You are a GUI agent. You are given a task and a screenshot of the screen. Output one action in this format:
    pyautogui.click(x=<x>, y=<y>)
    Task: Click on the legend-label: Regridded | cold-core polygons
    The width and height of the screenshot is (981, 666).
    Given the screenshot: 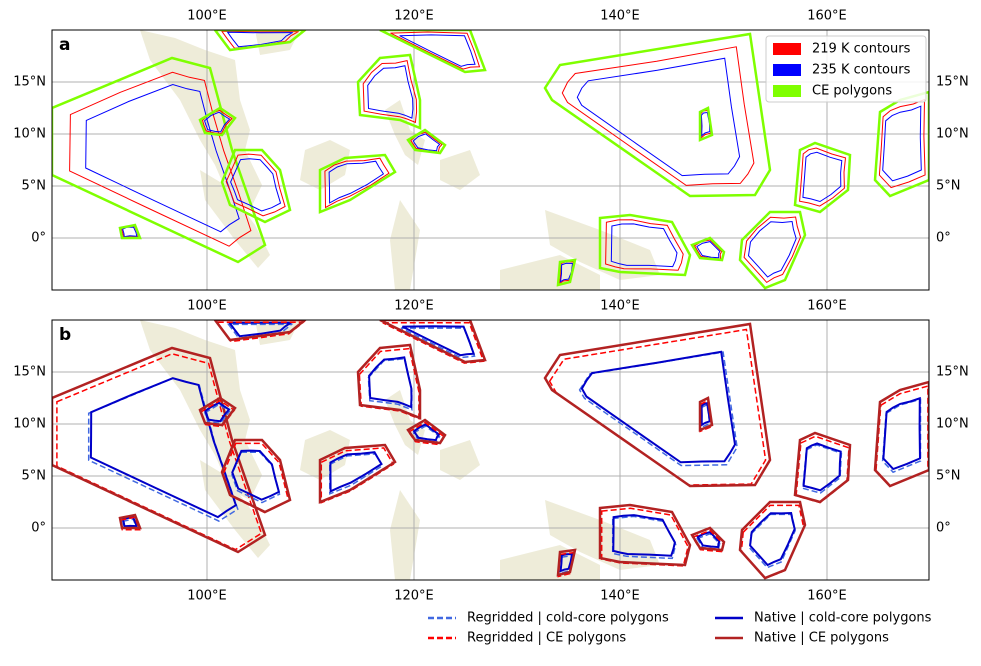 What is the action you would take?
    pyautogui.click(x=568, y=618)
    